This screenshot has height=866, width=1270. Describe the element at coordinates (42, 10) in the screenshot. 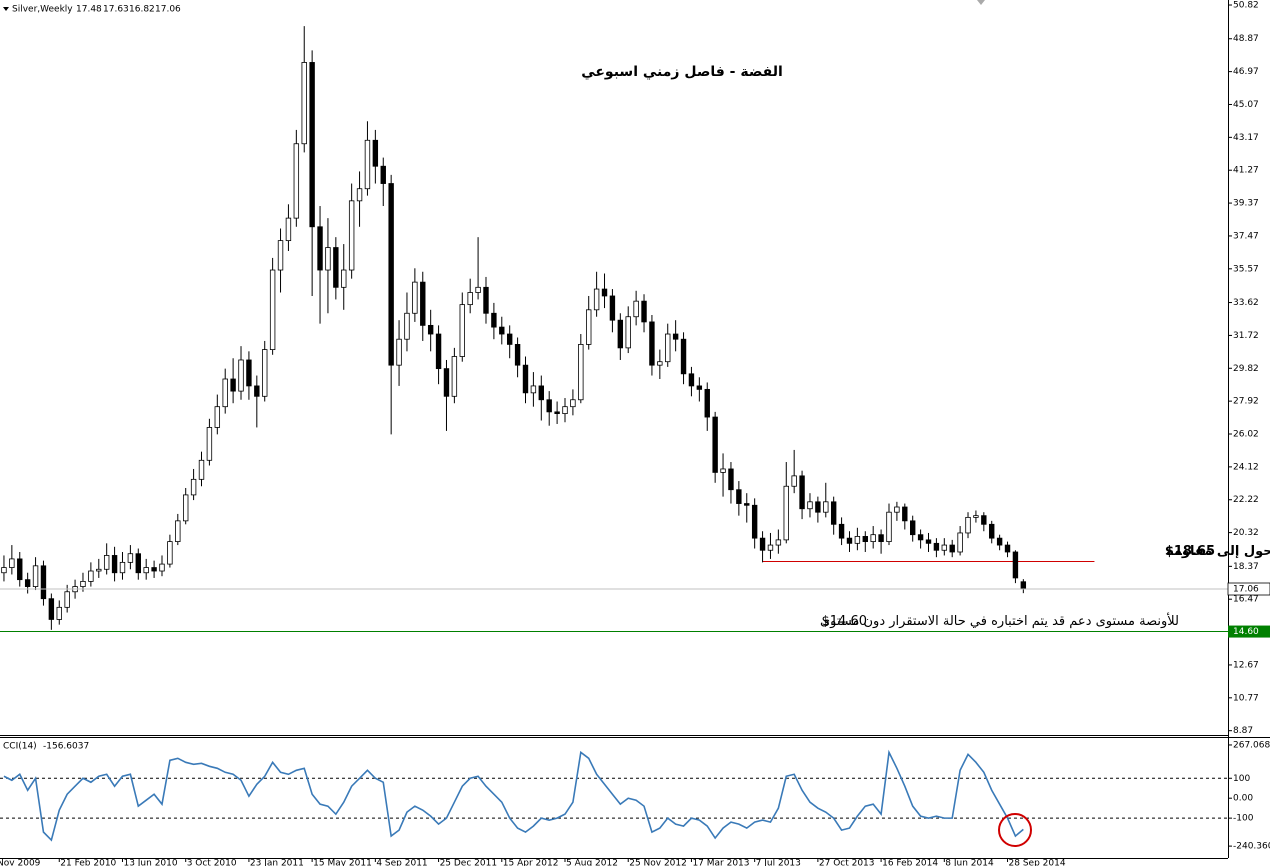

I see `symbol-label: Silver,Weekly` at that location.